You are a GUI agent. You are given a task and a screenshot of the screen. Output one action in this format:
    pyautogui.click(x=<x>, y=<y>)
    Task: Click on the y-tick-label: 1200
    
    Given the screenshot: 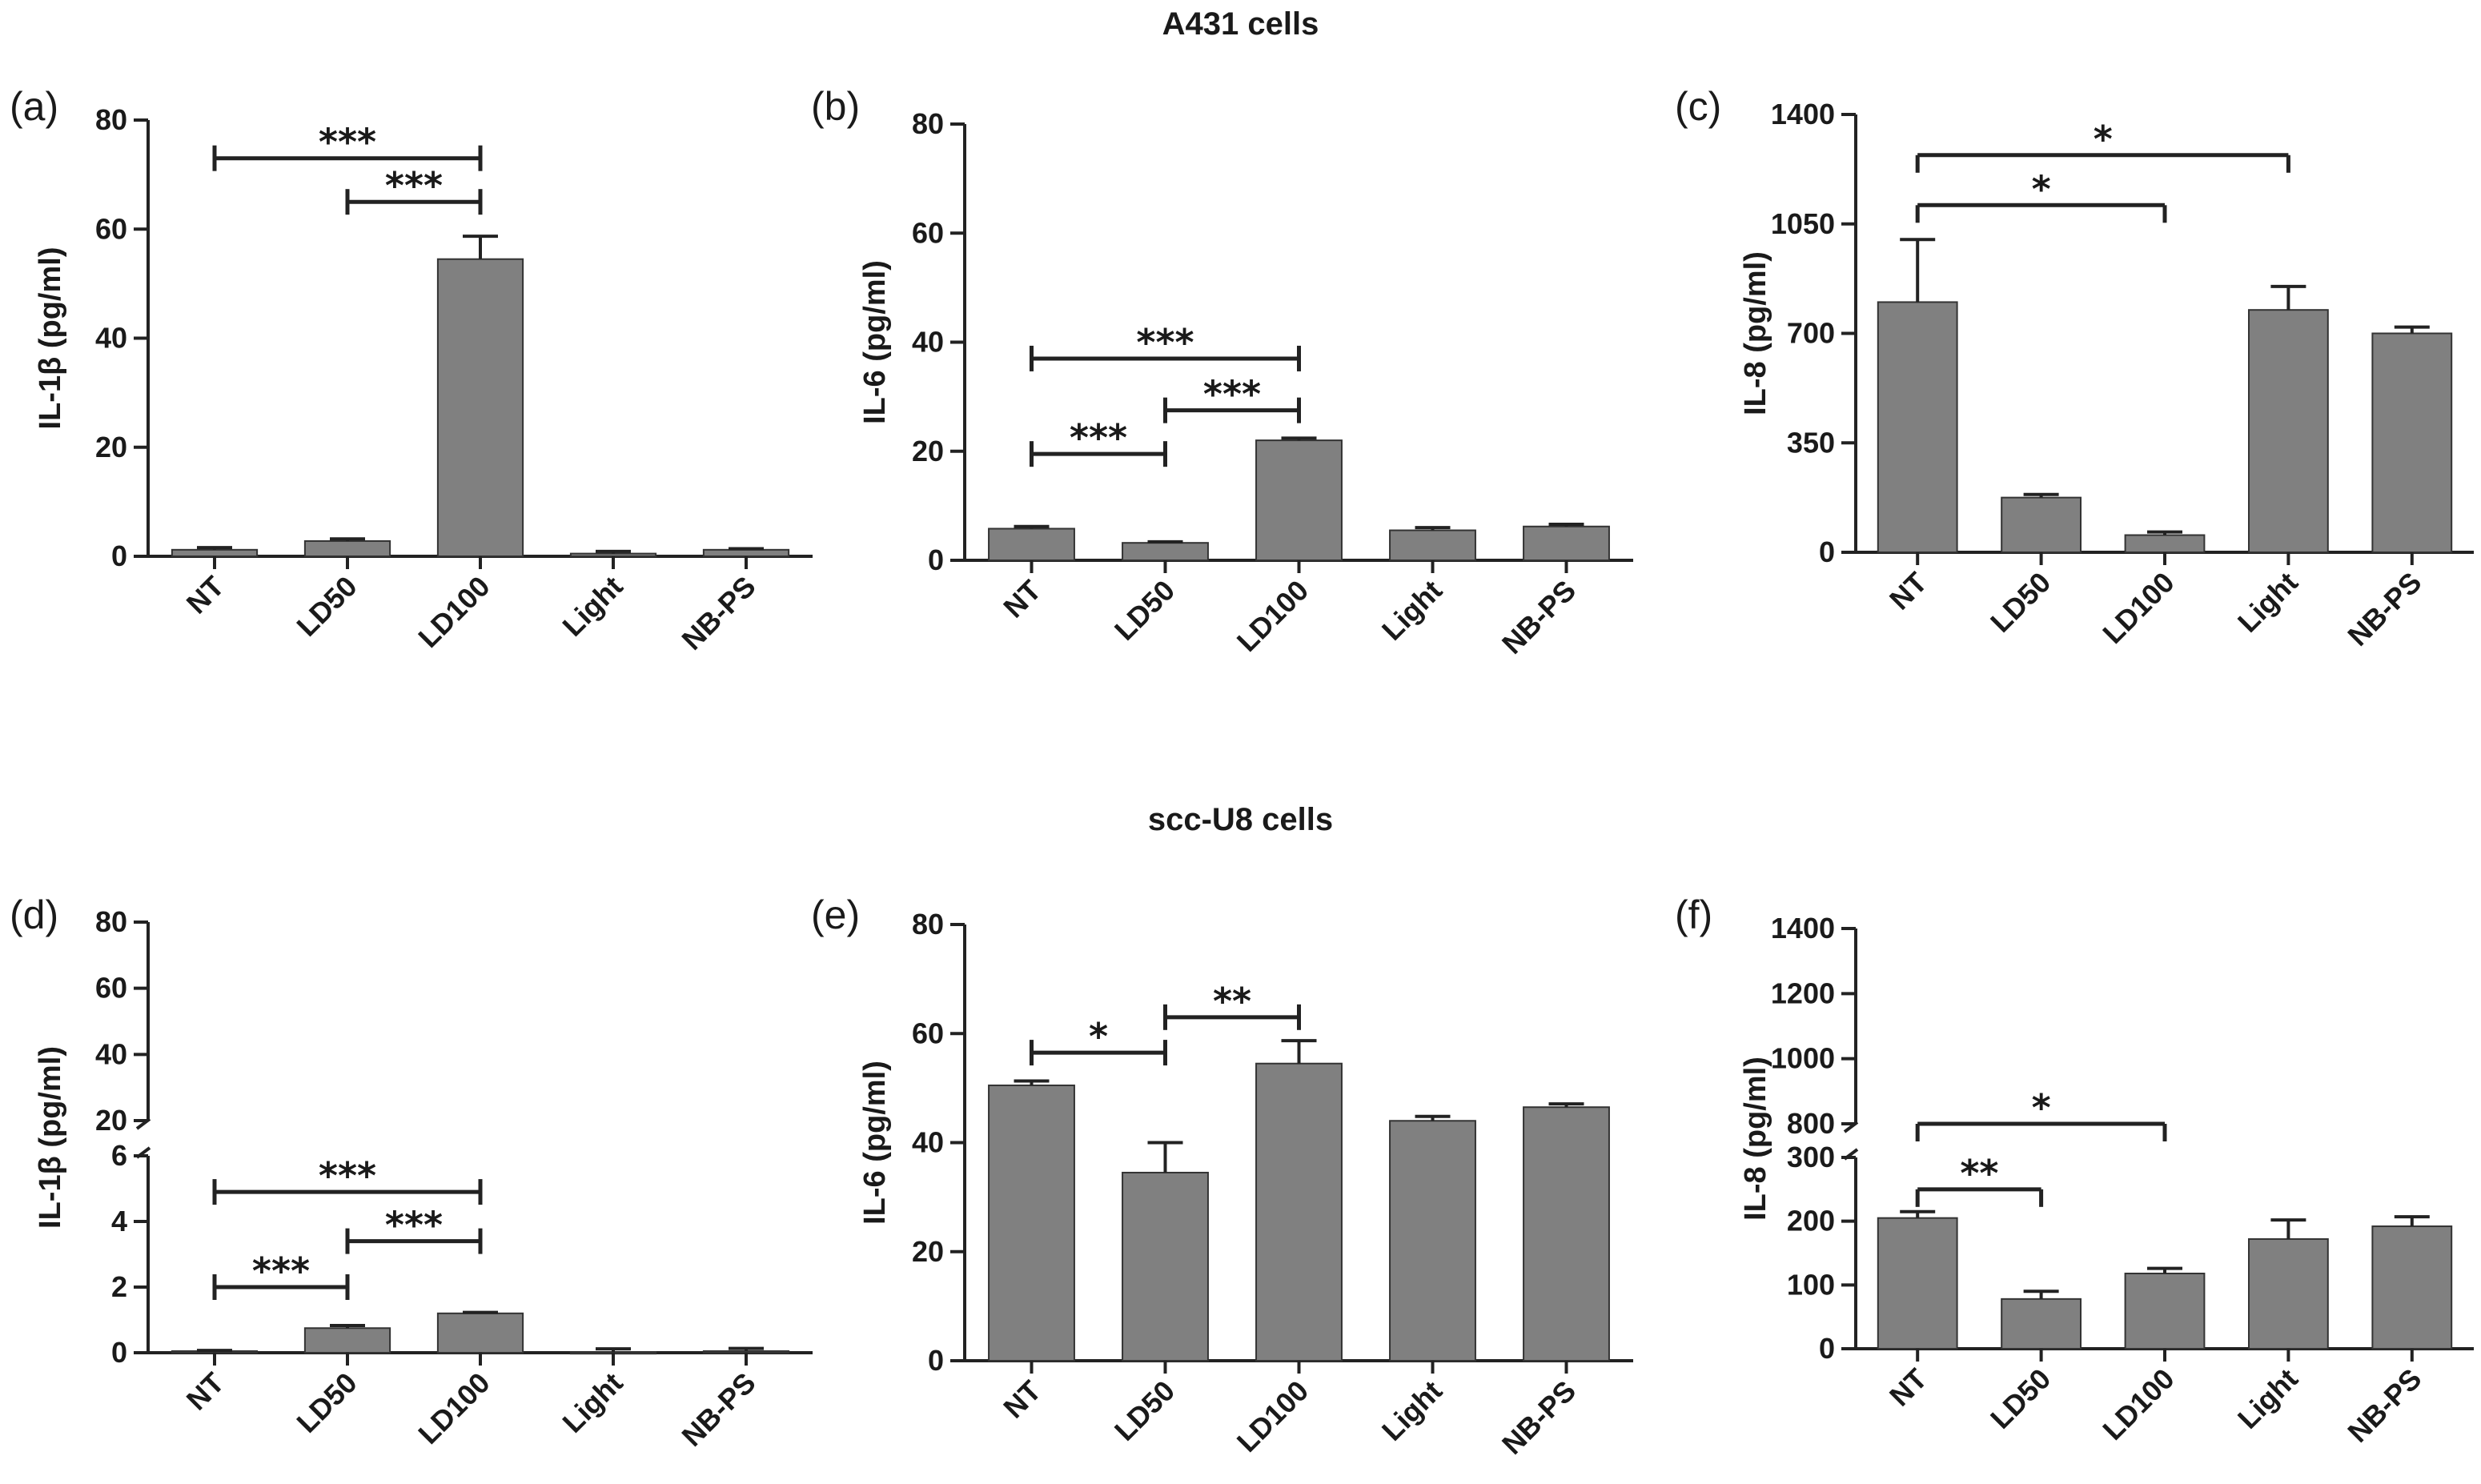 What is the action you would take?
    pyautogui.click(x=1803, y=993)
    